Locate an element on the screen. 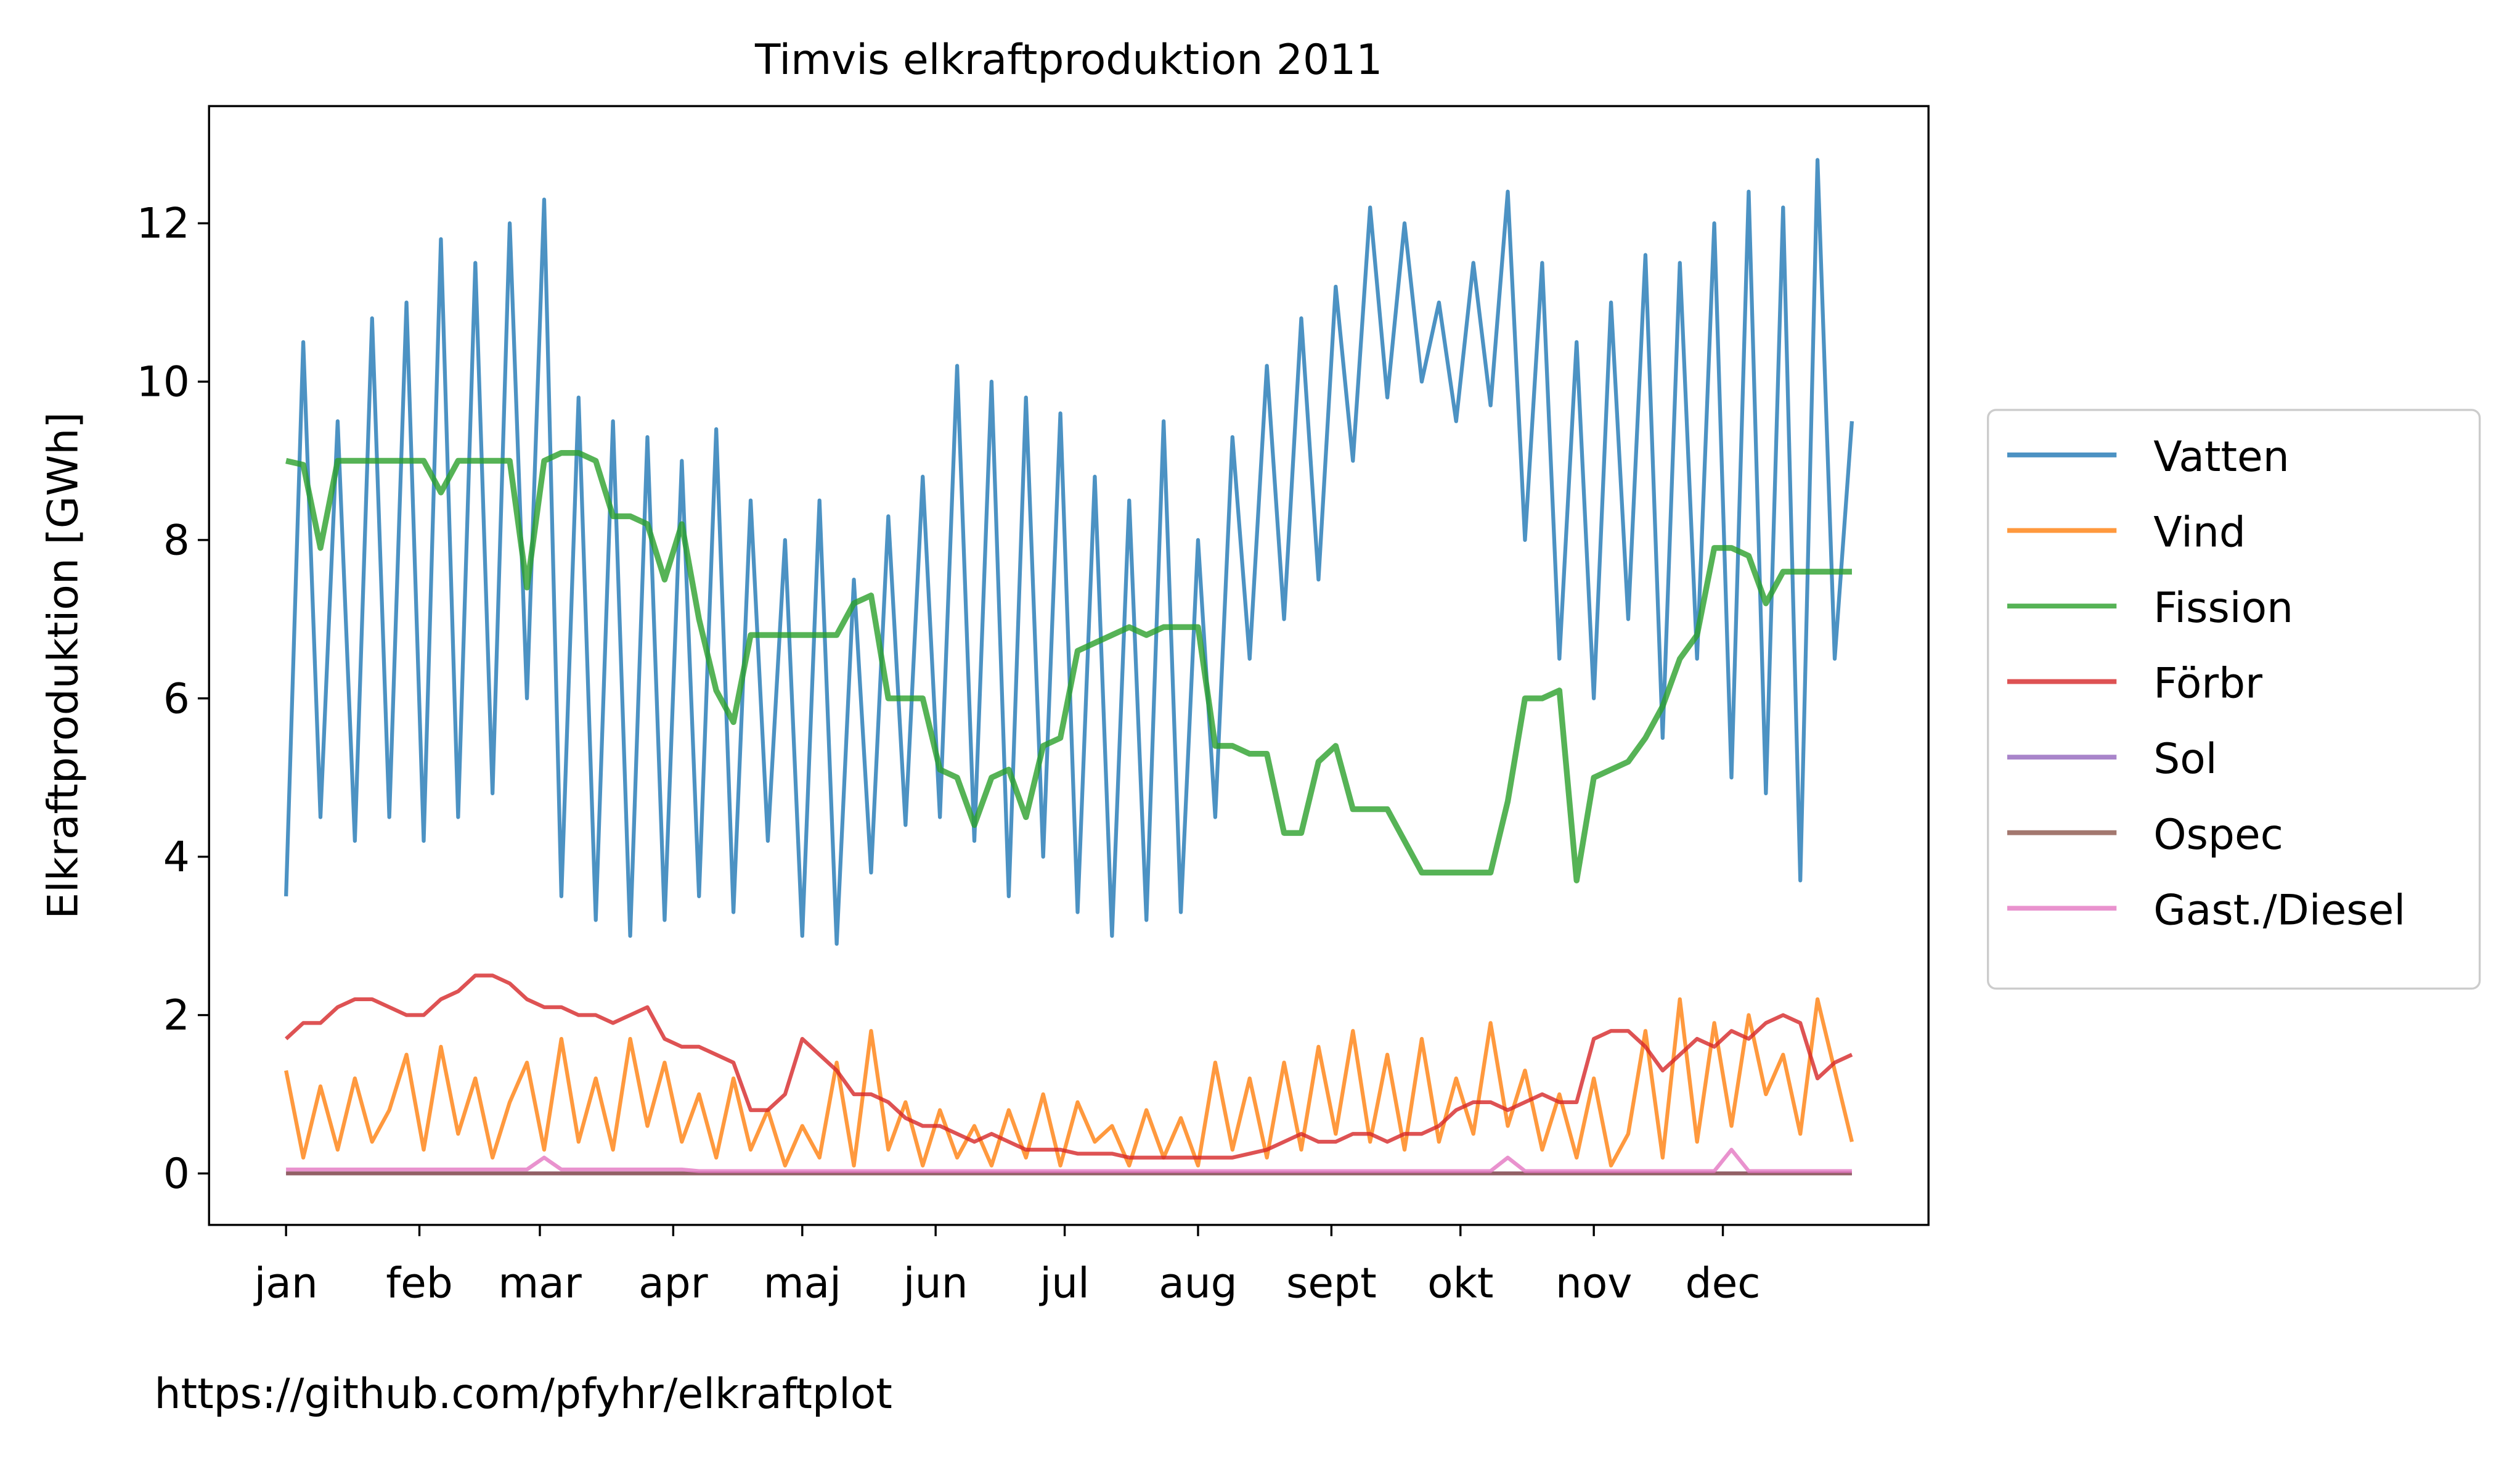  y-tick-label: 10 is located at coordinates (163, 382).